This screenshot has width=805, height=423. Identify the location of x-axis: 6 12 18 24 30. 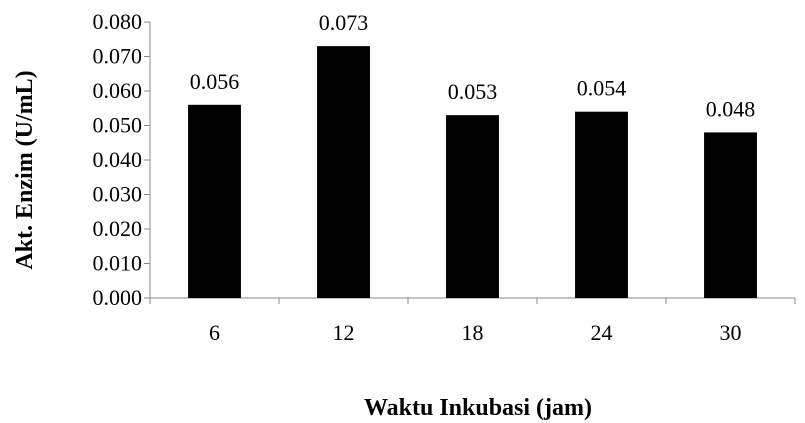
(472, 321).